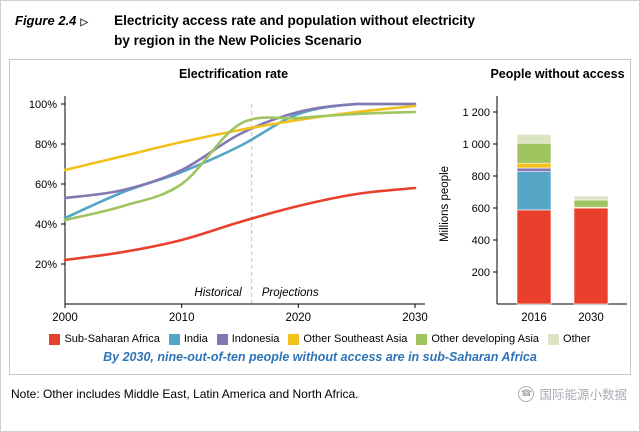 The width and height of the screenshot is (640, 432). I want to click on x-tick-label: 2010, so click(182, 318).